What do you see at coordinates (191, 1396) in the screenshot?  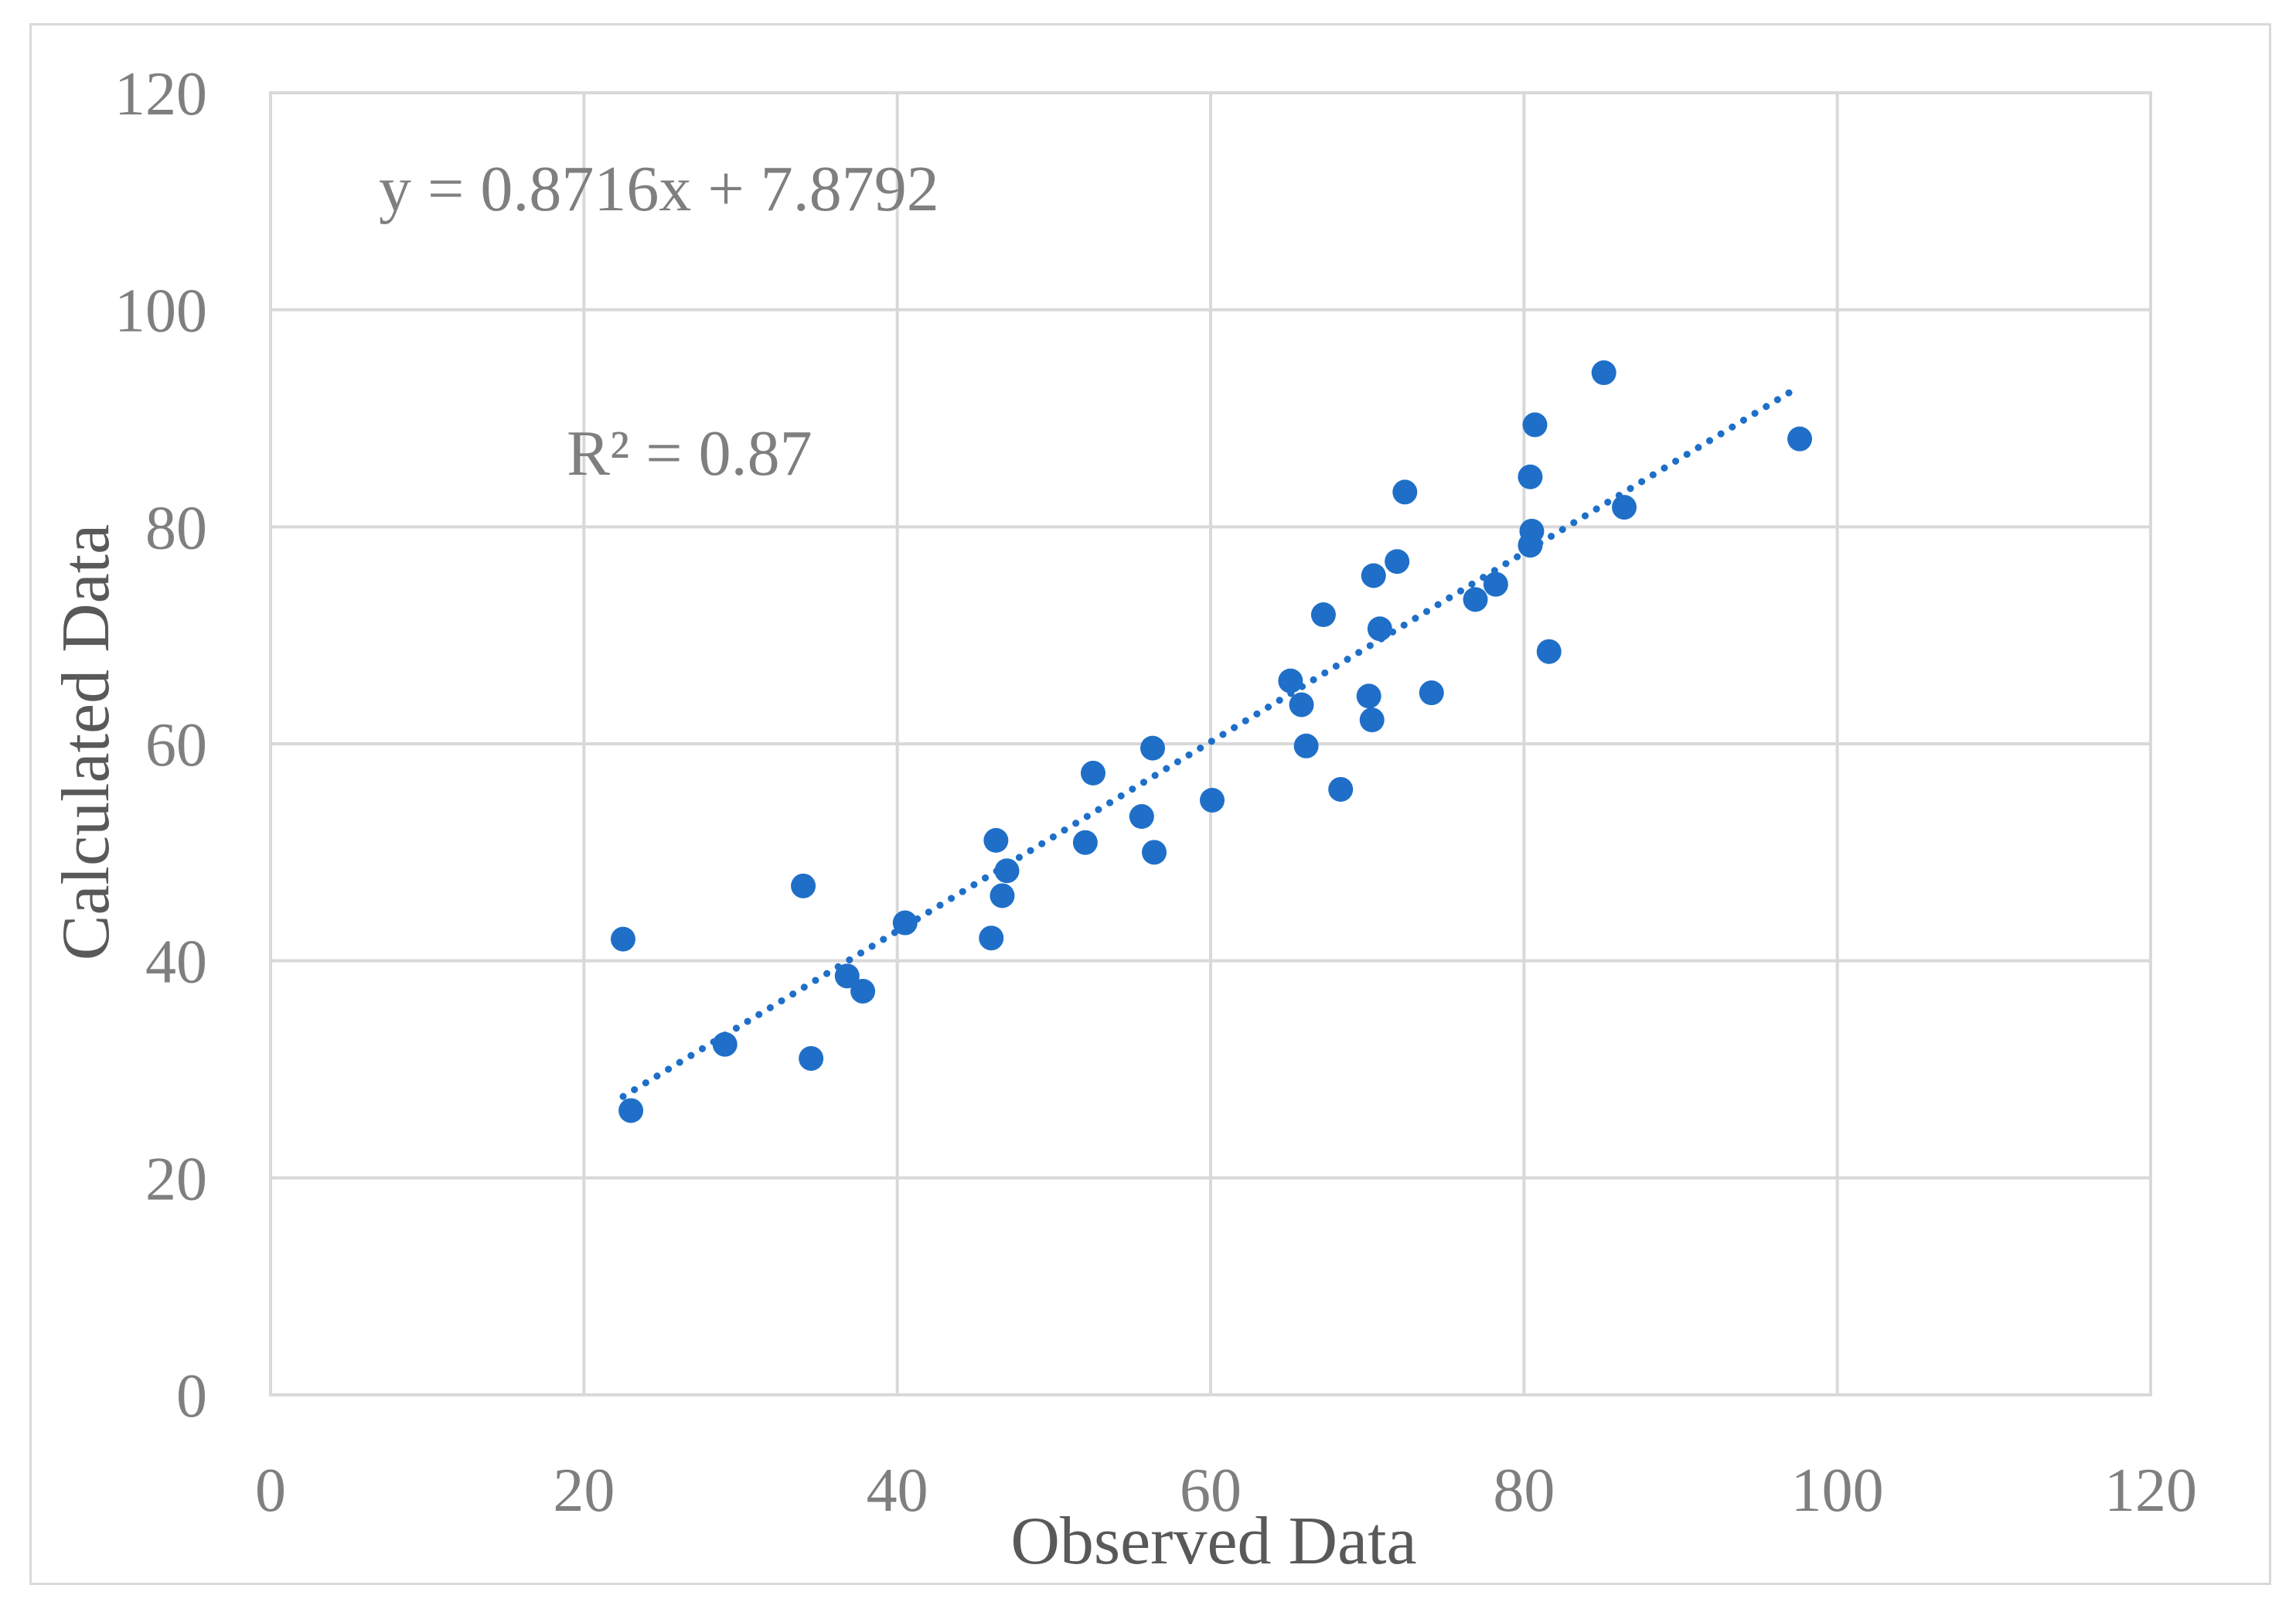 I see `y-tick-label: 0` at bounding box center [191, 1396].